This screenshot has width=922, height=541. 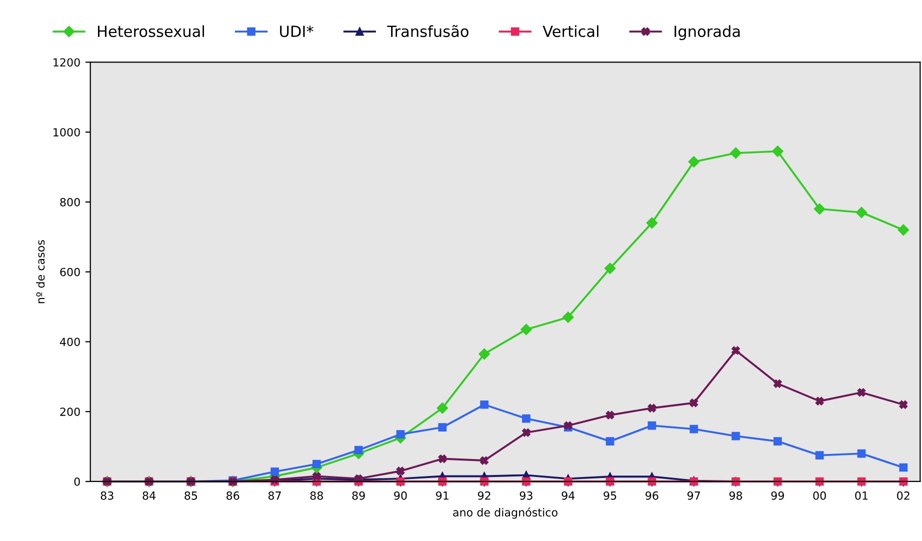 I want to click on x-tick-label: 02, so click(x=903, y=495).